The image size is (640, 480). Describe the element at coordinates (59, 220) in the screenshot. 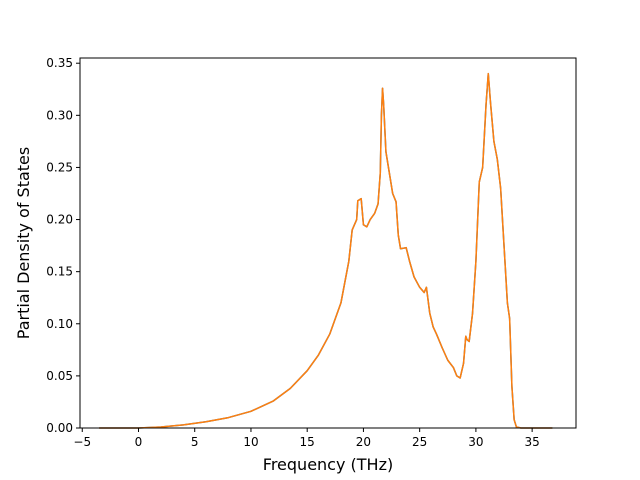

I see `y-tick-label: 0.20` at that location.